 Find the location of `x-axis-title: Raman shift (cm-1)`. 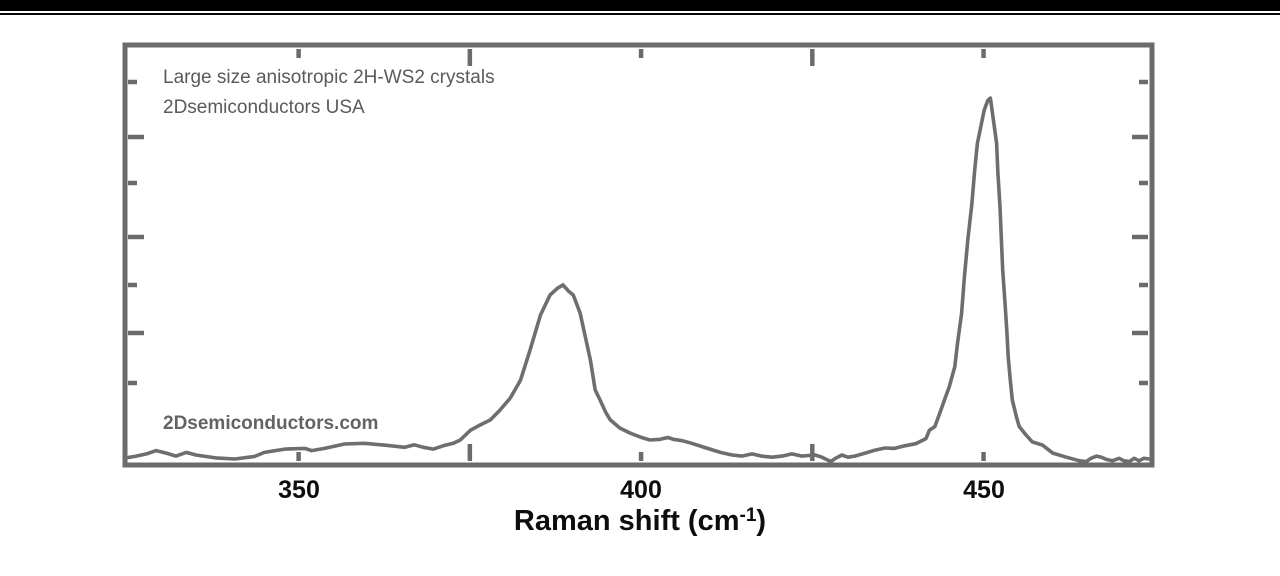

x-axis-title: Raman shift (cm-1) is located at coordinates (640, 521).